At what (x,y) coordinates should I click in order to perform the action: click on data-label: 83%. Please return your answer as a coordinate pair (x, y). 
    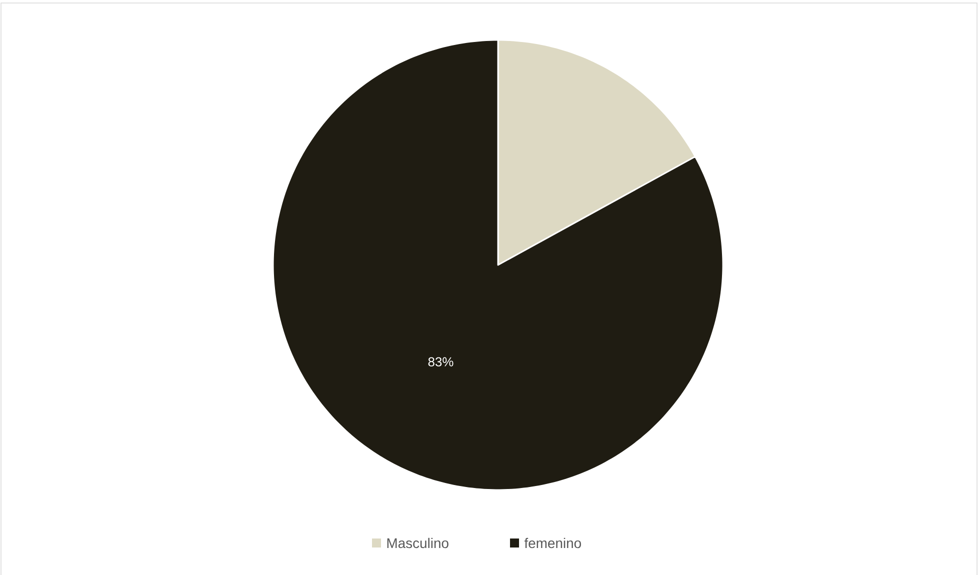
    Looking at the image, I should click on (441, 361).